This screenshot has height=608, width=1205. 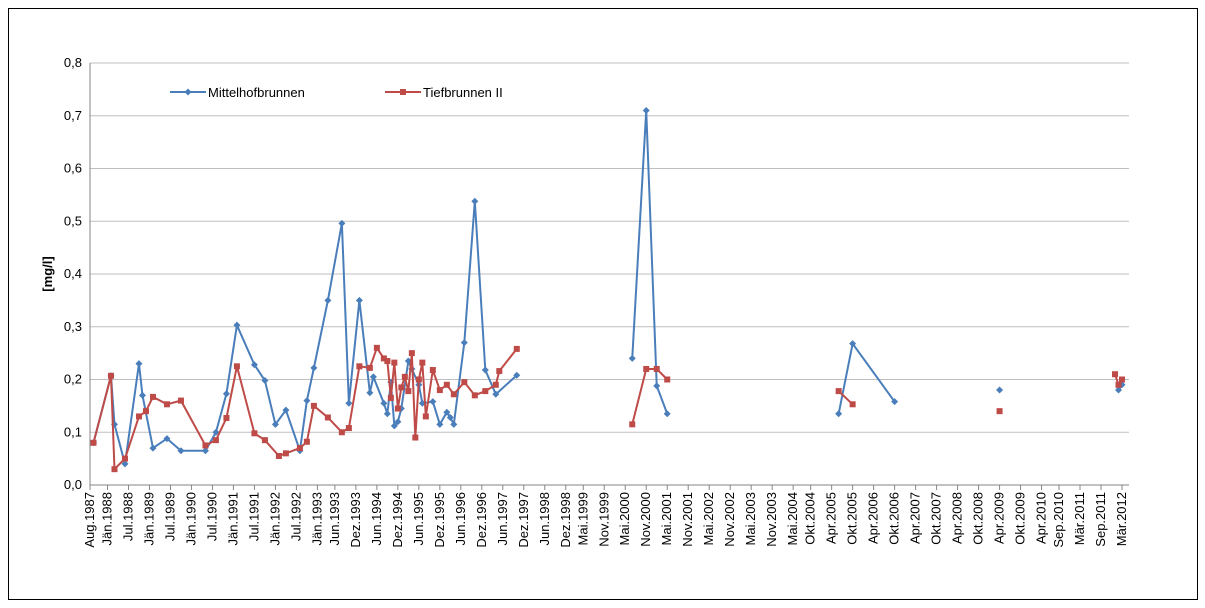 I want to click on x-tick-label: Apr.2006, so click(x=873, y=518).